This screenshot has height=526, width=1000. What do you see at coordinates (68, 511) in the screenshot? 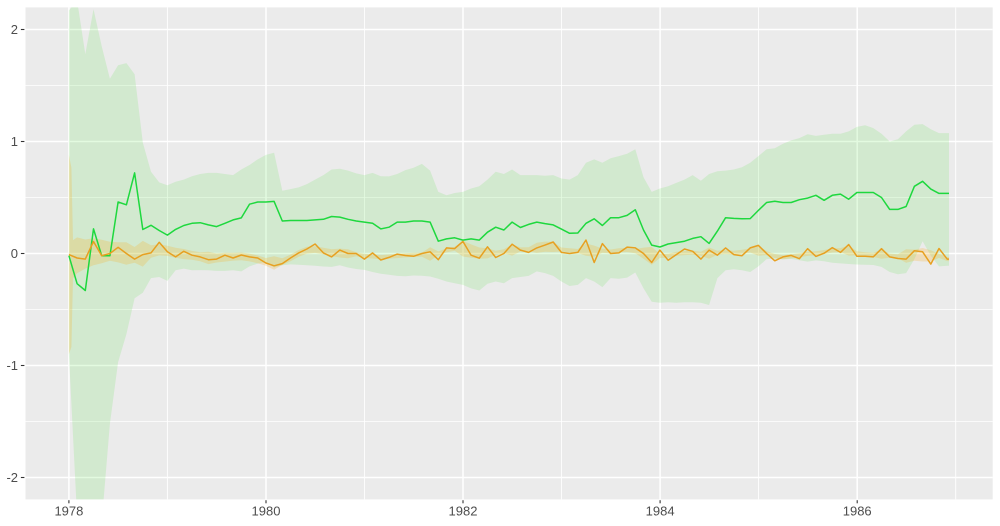
I see `svg-text: 1978` at bounding box center [68, 511].